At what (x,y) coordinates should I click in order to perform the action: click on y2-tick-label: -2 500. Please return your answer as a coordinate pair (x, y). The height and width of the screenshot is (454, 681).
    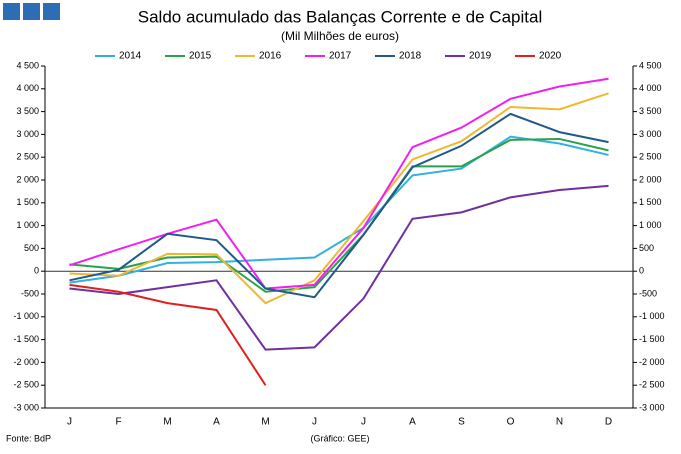
    Looking at the image, I should click on (652, 385).